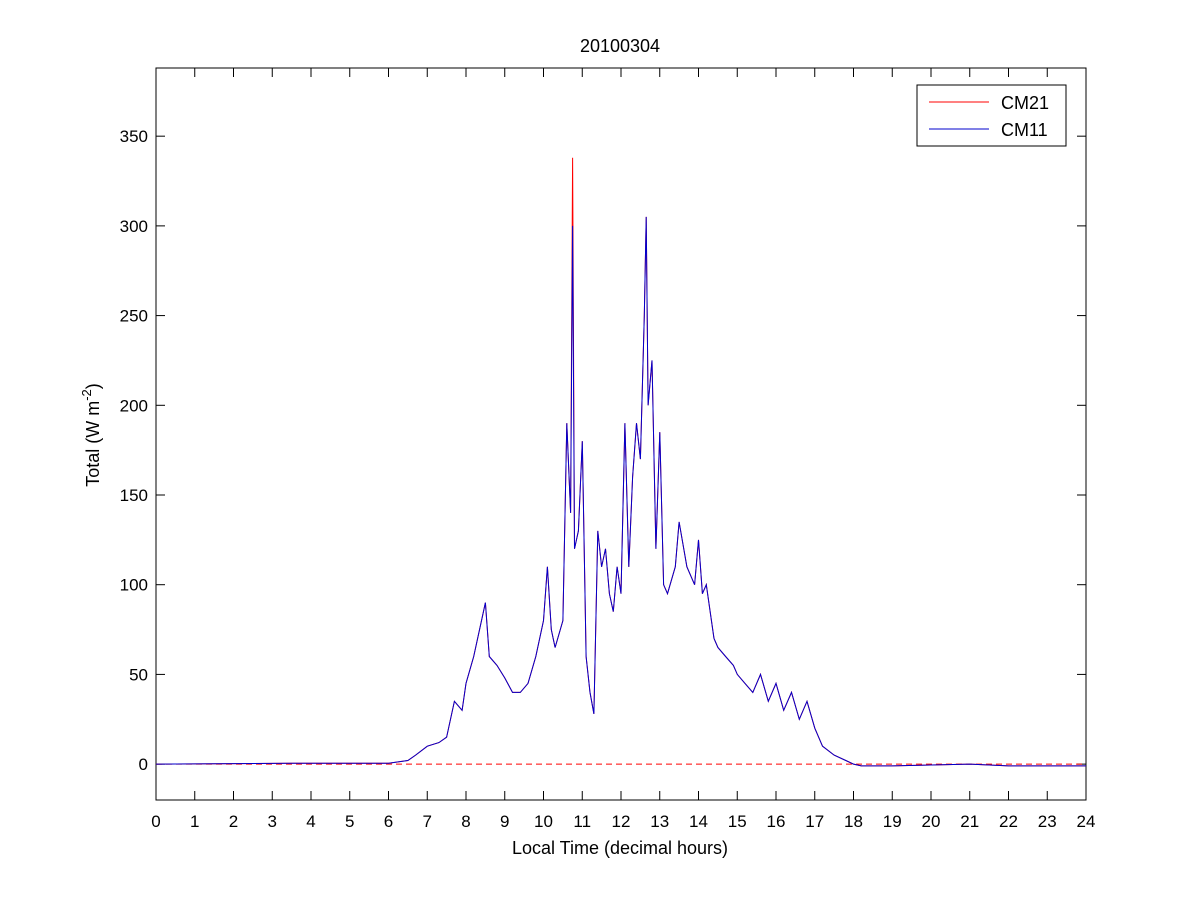 The width and height of the screenshot is (1200, 900). What do you see at coordinates (93, 386) in the screenshot?
I see `y-axis-label-suffix: )` at bounding box center [93, 386].